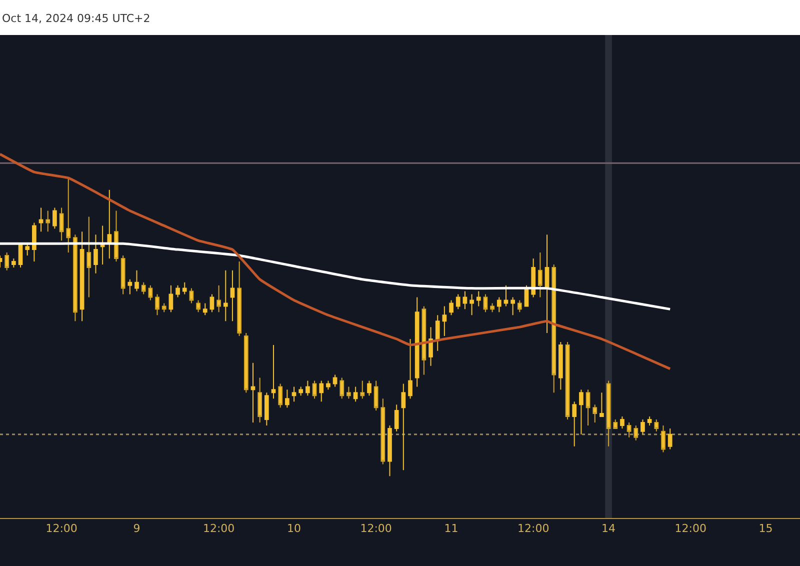 This screenshot has height=566, width=800. What do you see at coordinates (76, 18) in the screenshot?
I see `text: Oct 14, 2024 09:45 UTC+2` at bounding box center [76, 18].